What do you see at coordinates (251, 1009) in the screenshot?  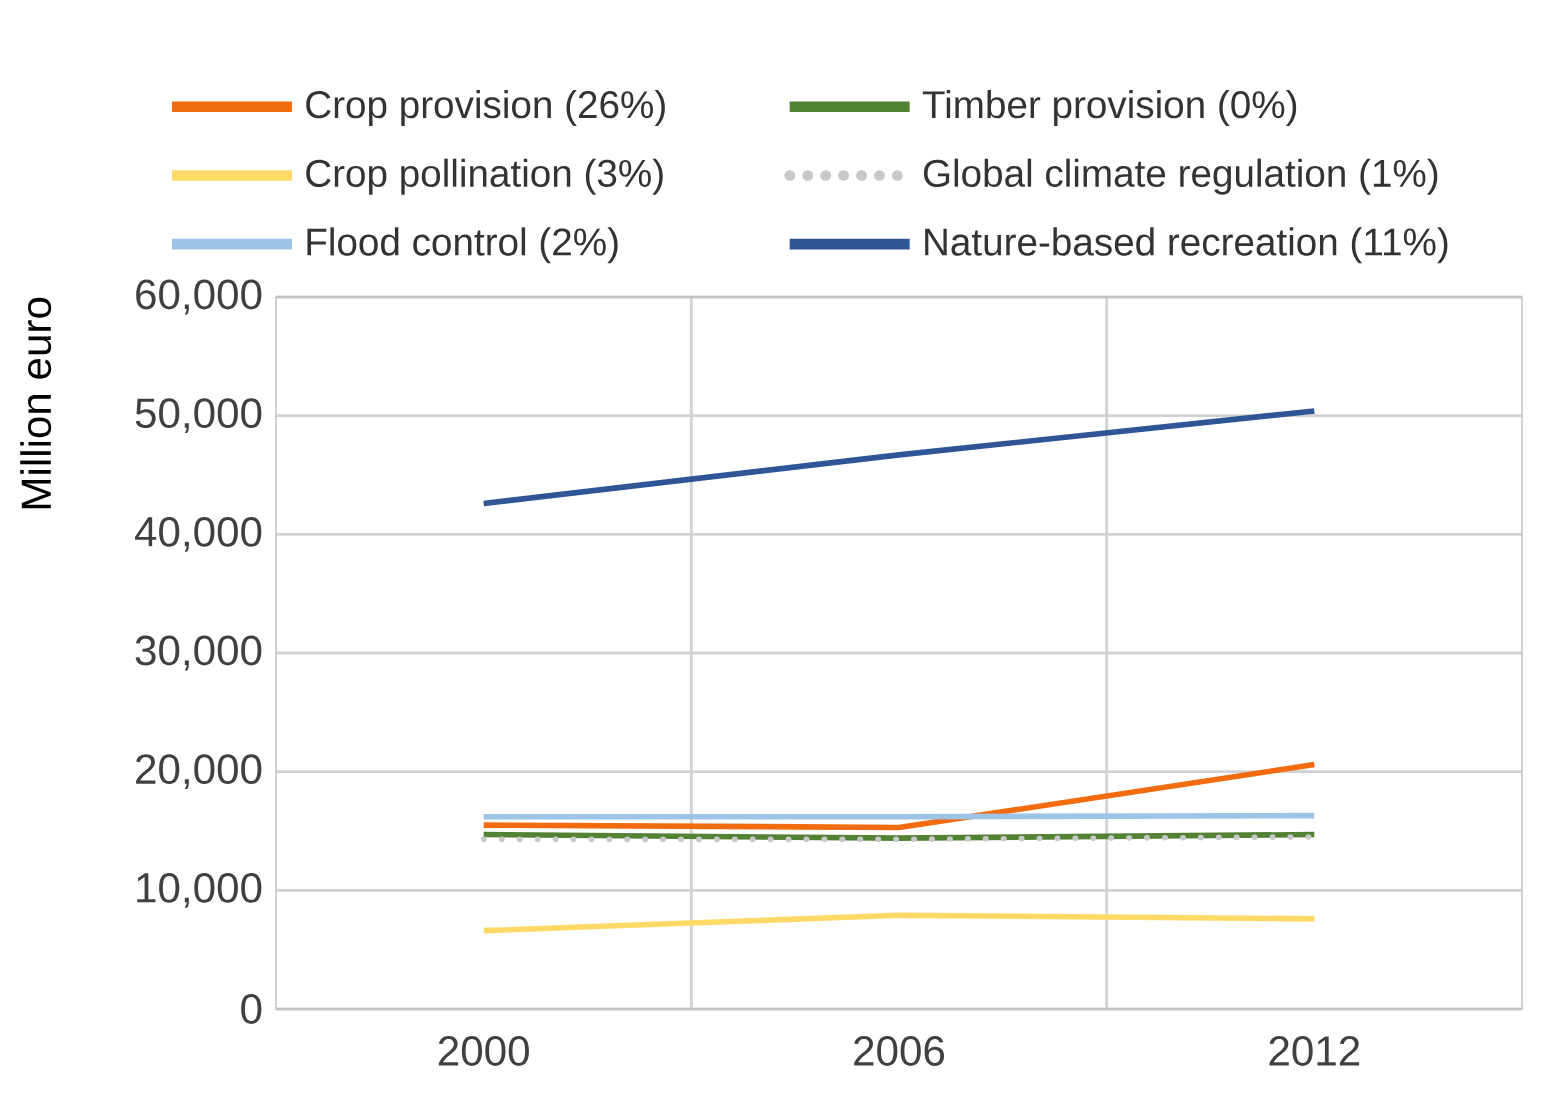 I see `y-tick-label: 0` at bounding box center [251, 1009].